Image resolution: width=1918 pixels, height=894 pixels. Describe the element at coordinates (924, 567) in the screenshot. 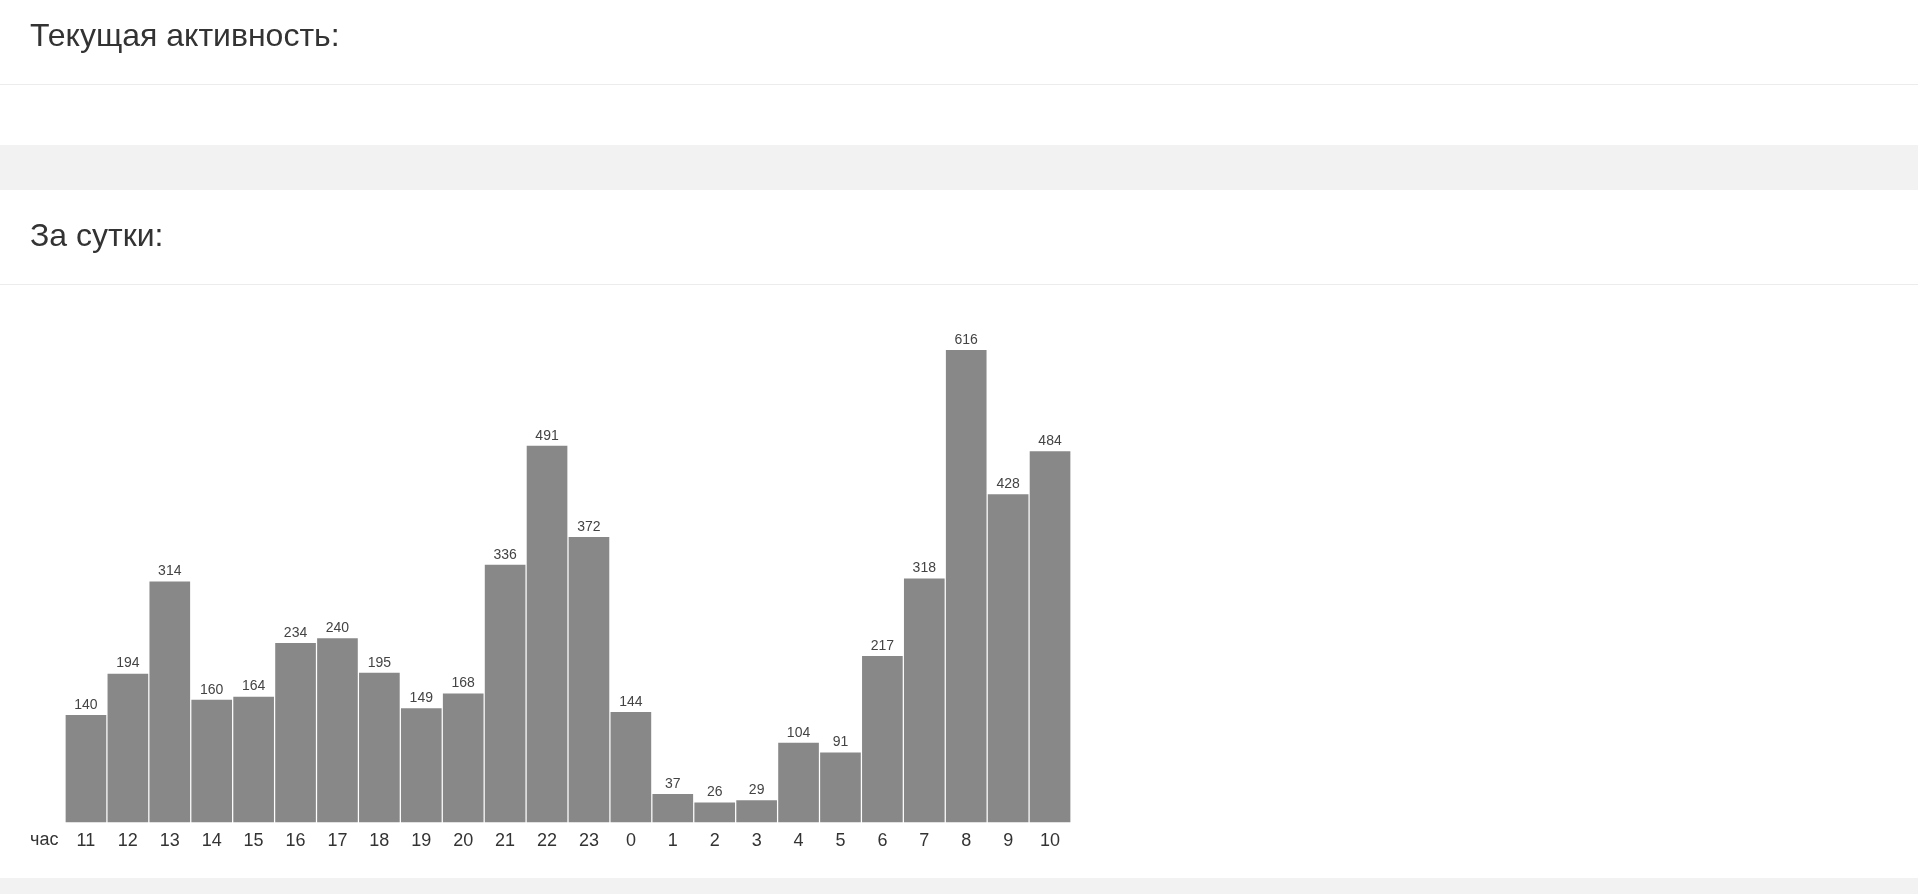

I see `data-label: 318` at that location.